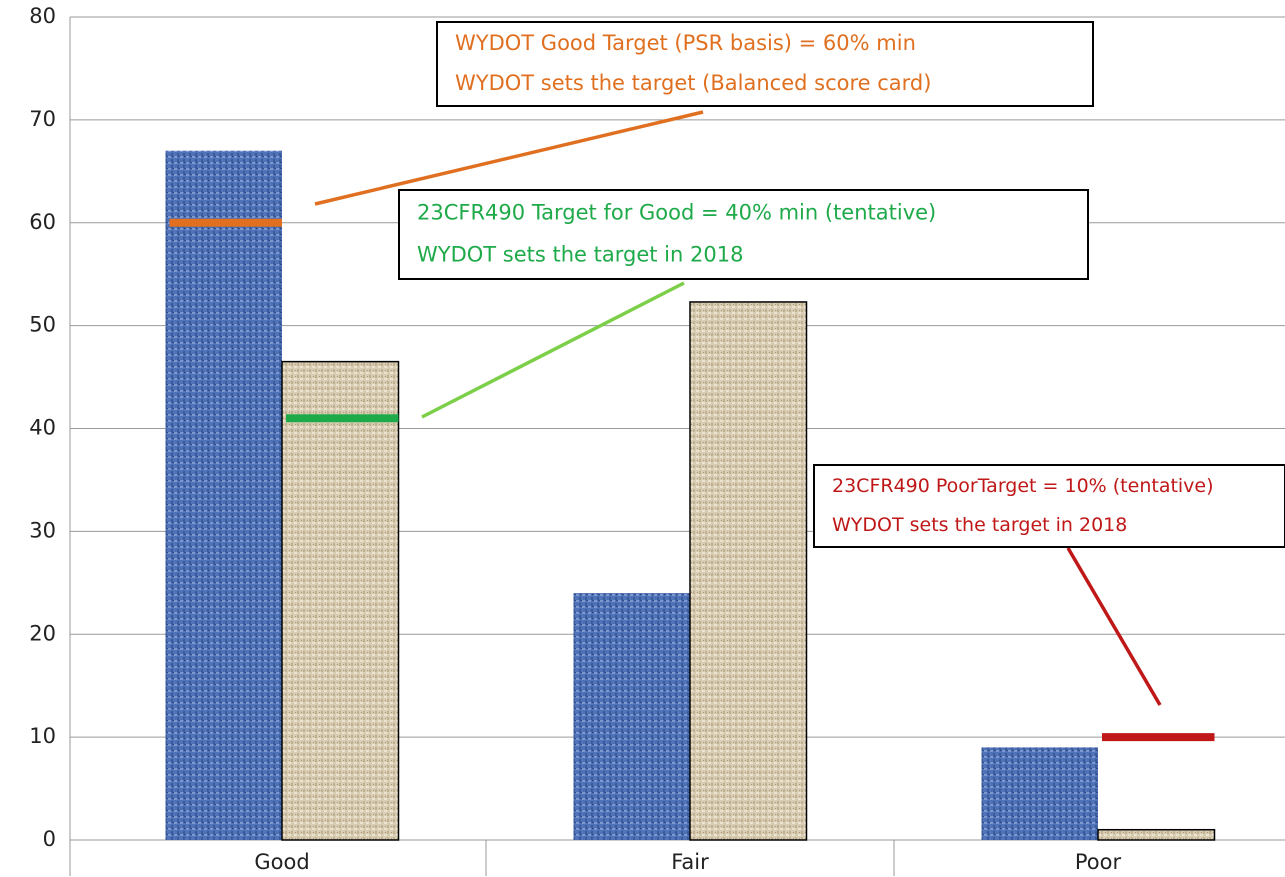  What do you see at coordinates (1023, 486) in the screenshot?
I see `annotation-text: 23CFR490 PoorTarget = 10% (tentative)` at bounding box center [1023, 486].